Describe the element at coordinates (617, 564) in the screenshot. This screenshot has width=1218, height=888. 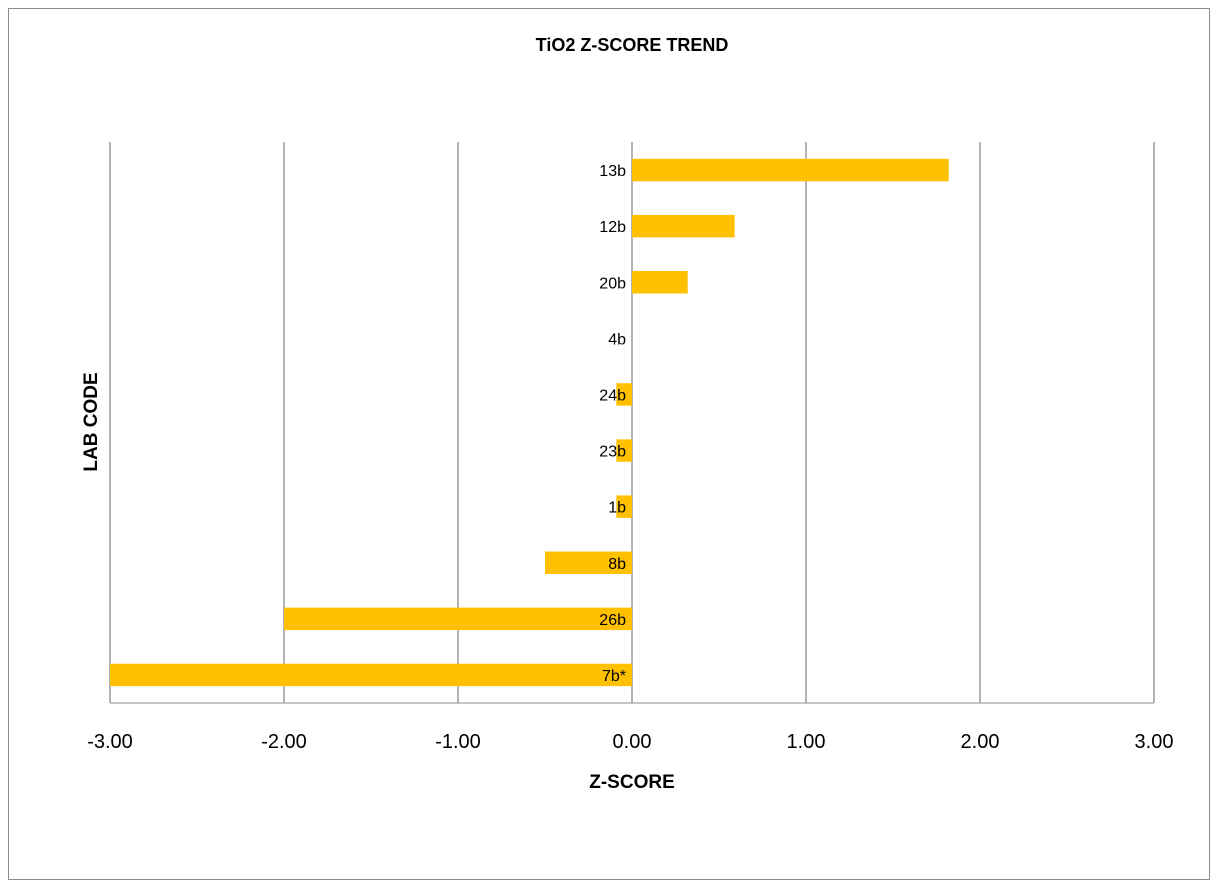
I see `category-label: 8b` at that location.